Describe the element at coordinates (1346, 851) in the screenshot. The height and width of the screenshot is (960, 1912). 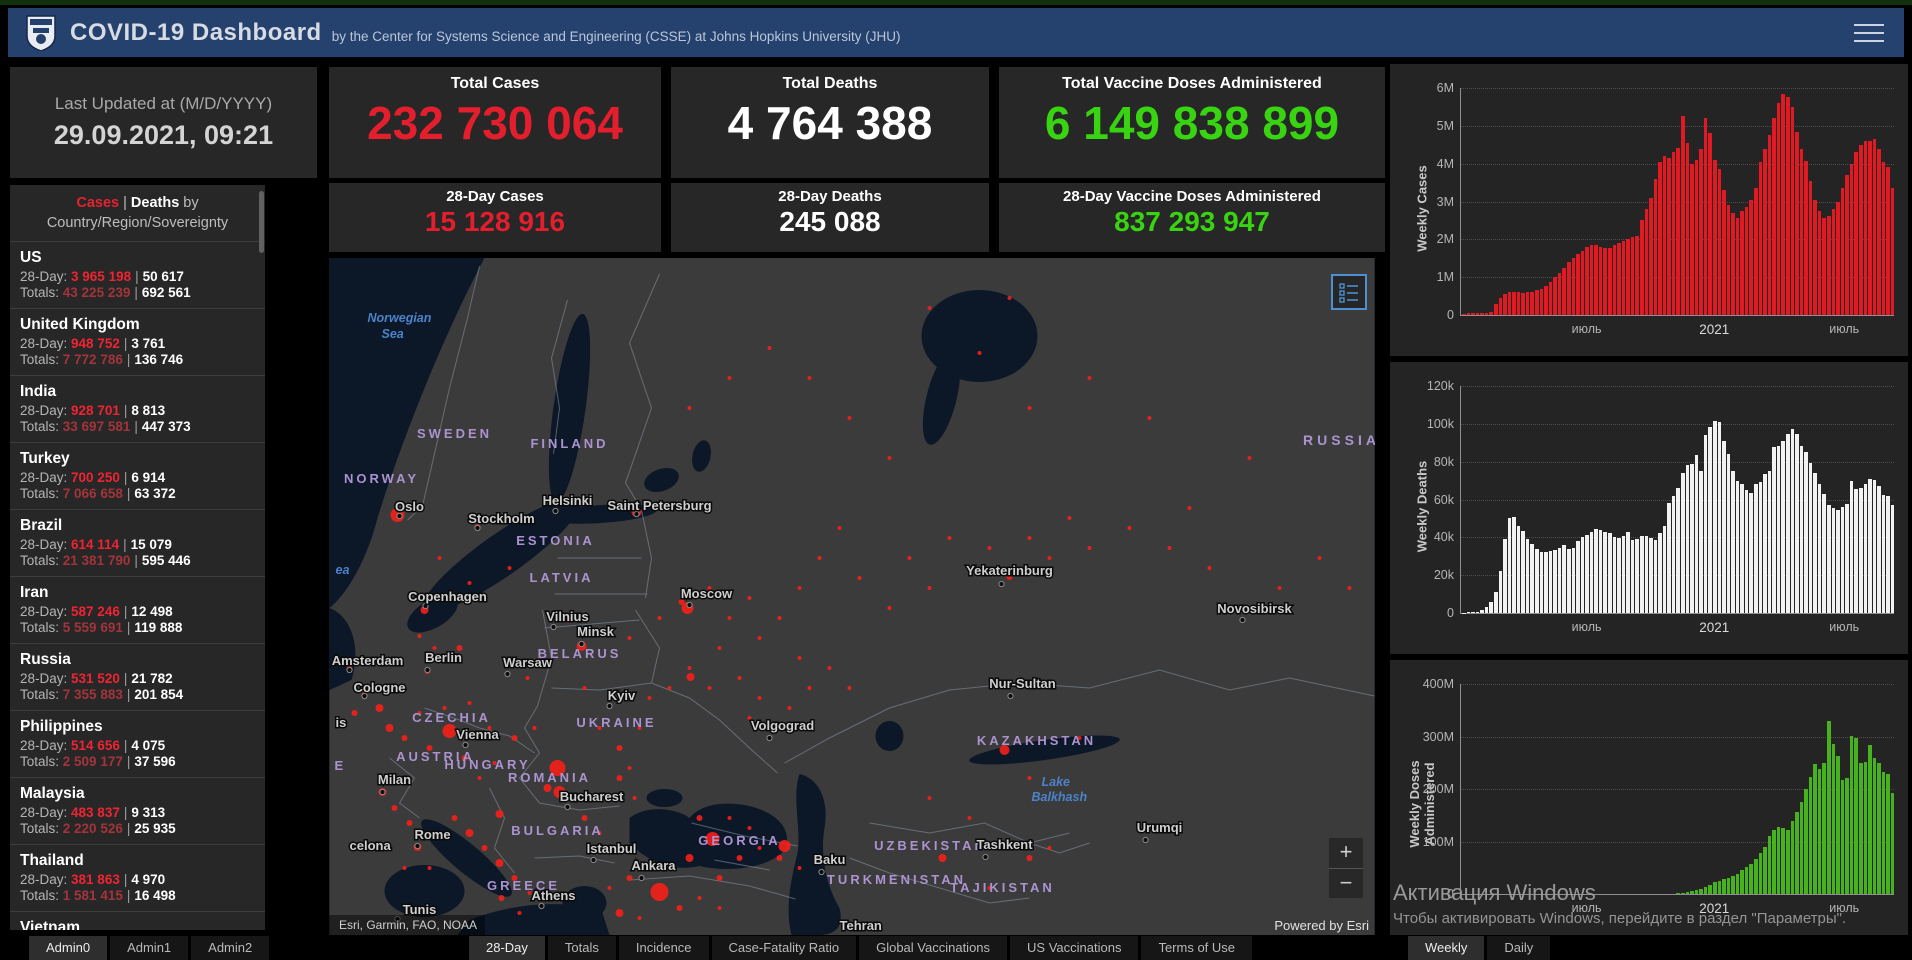
I see `zoom-in-button: +` at that location.